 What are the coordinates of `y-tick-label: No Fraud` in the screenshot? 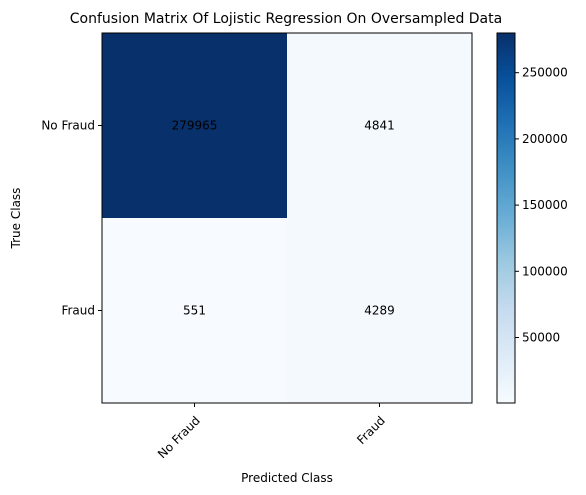 It's located at (68, 126).